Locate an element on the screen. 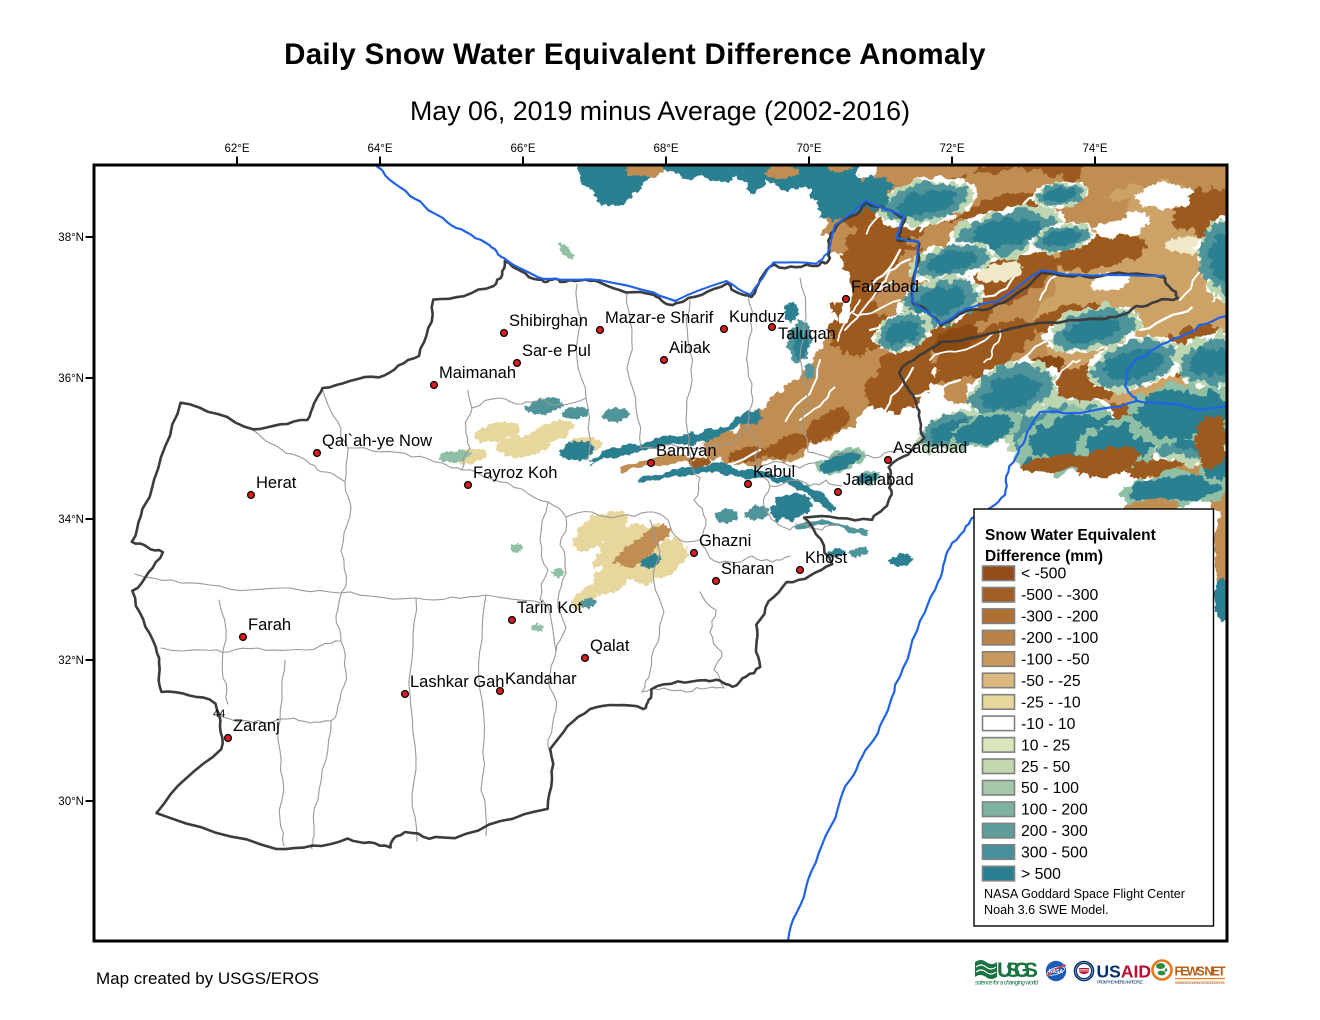 The height and width of the screenshot is (1020, 1320). svg-text: Herat is located at coordinates (276, 483).